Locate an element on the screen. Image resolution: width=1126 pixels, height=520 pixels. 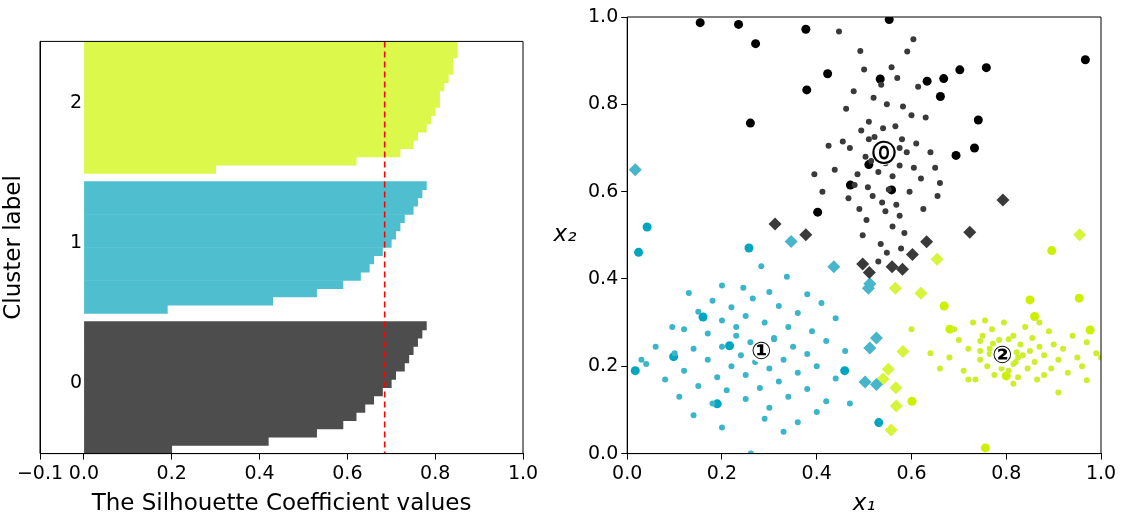
y-tick-label: 0.4 is located at coordinates (603, 276).